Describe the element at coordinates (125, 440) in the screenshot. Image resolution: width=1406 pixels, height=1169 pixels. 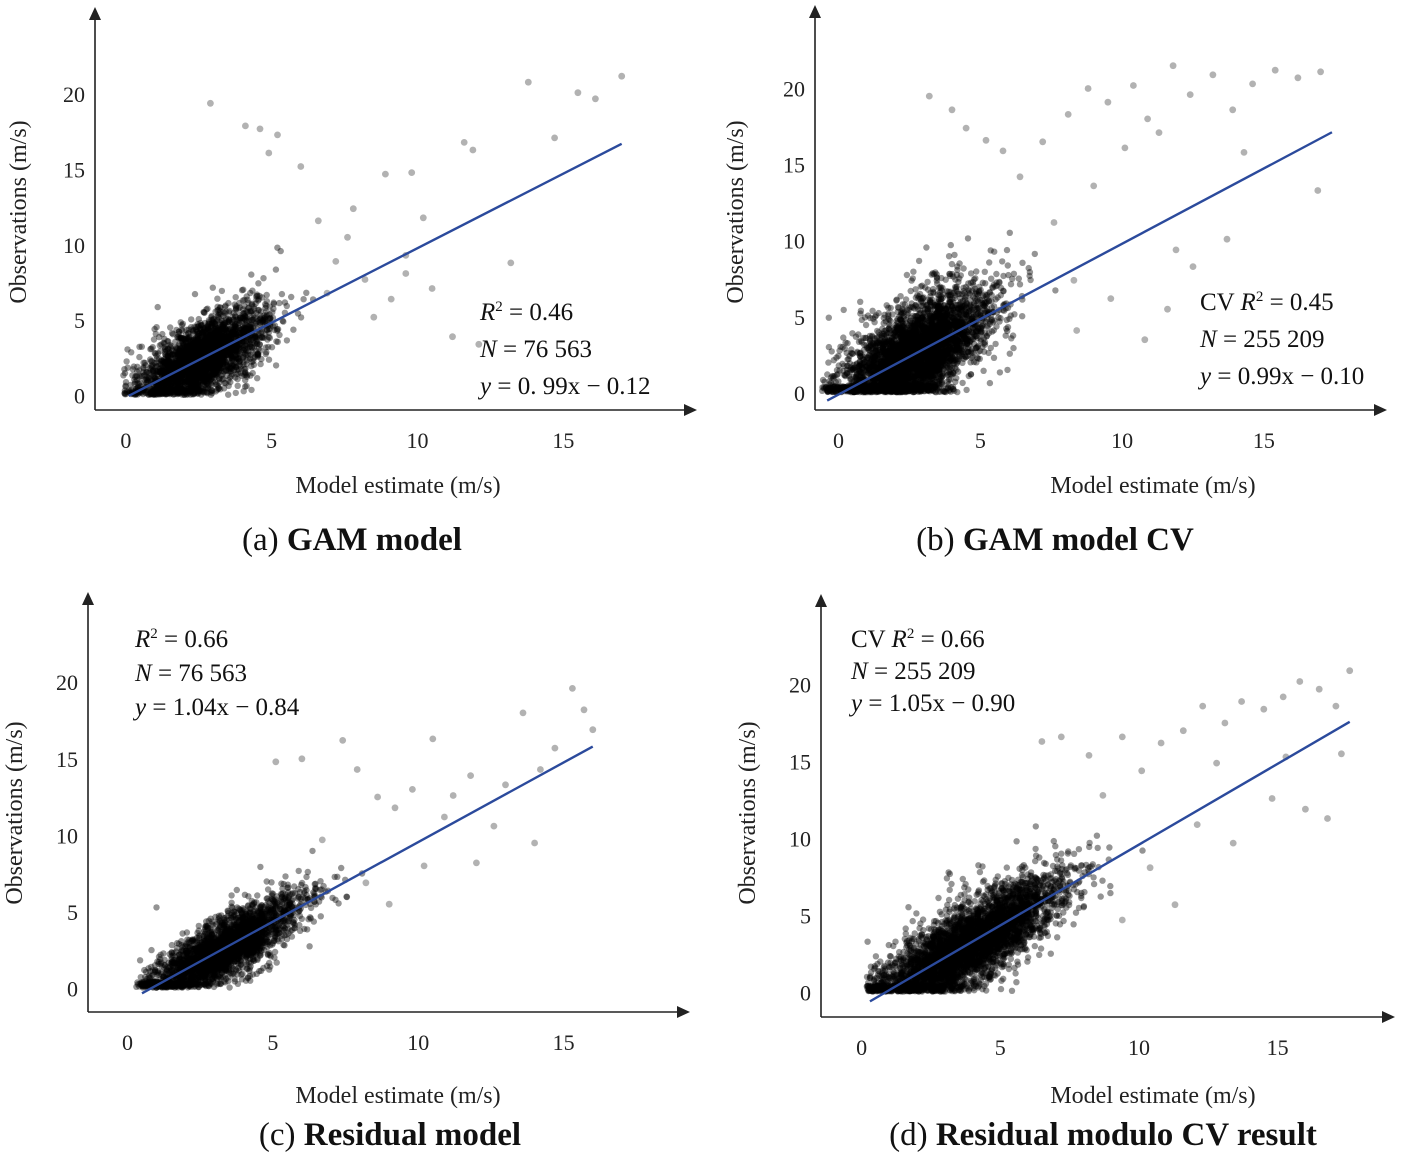
I see `chart-a-x-tick: 0` at that location.